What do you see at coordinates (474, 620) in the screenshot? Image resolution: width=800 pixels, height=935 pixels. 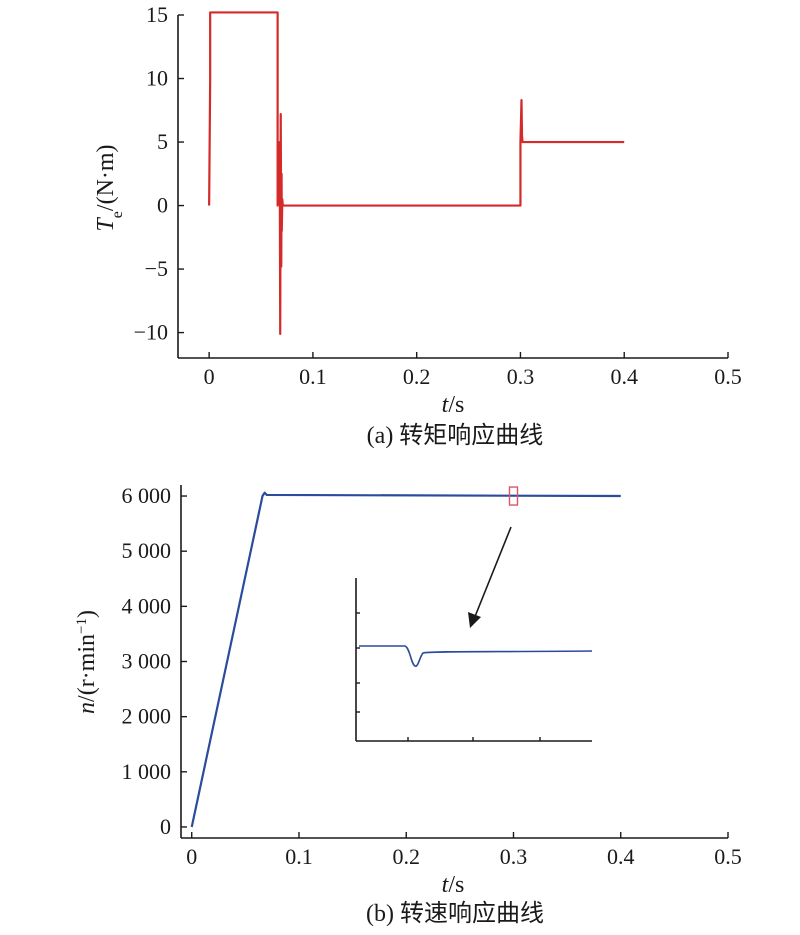 I see `zoom-arrow-head` at bounding box center [474, 620].